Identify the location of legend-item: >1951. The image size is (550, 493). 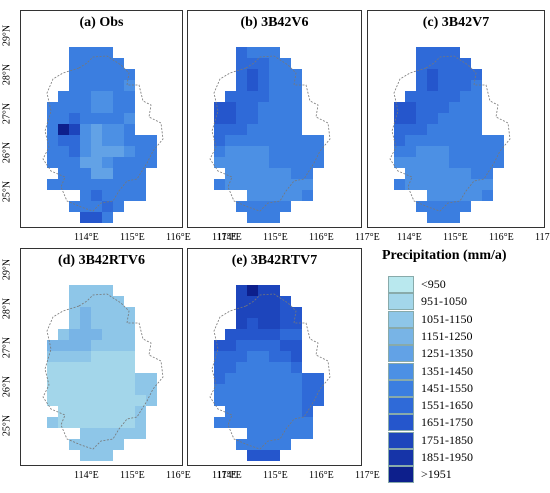
(463, 475).